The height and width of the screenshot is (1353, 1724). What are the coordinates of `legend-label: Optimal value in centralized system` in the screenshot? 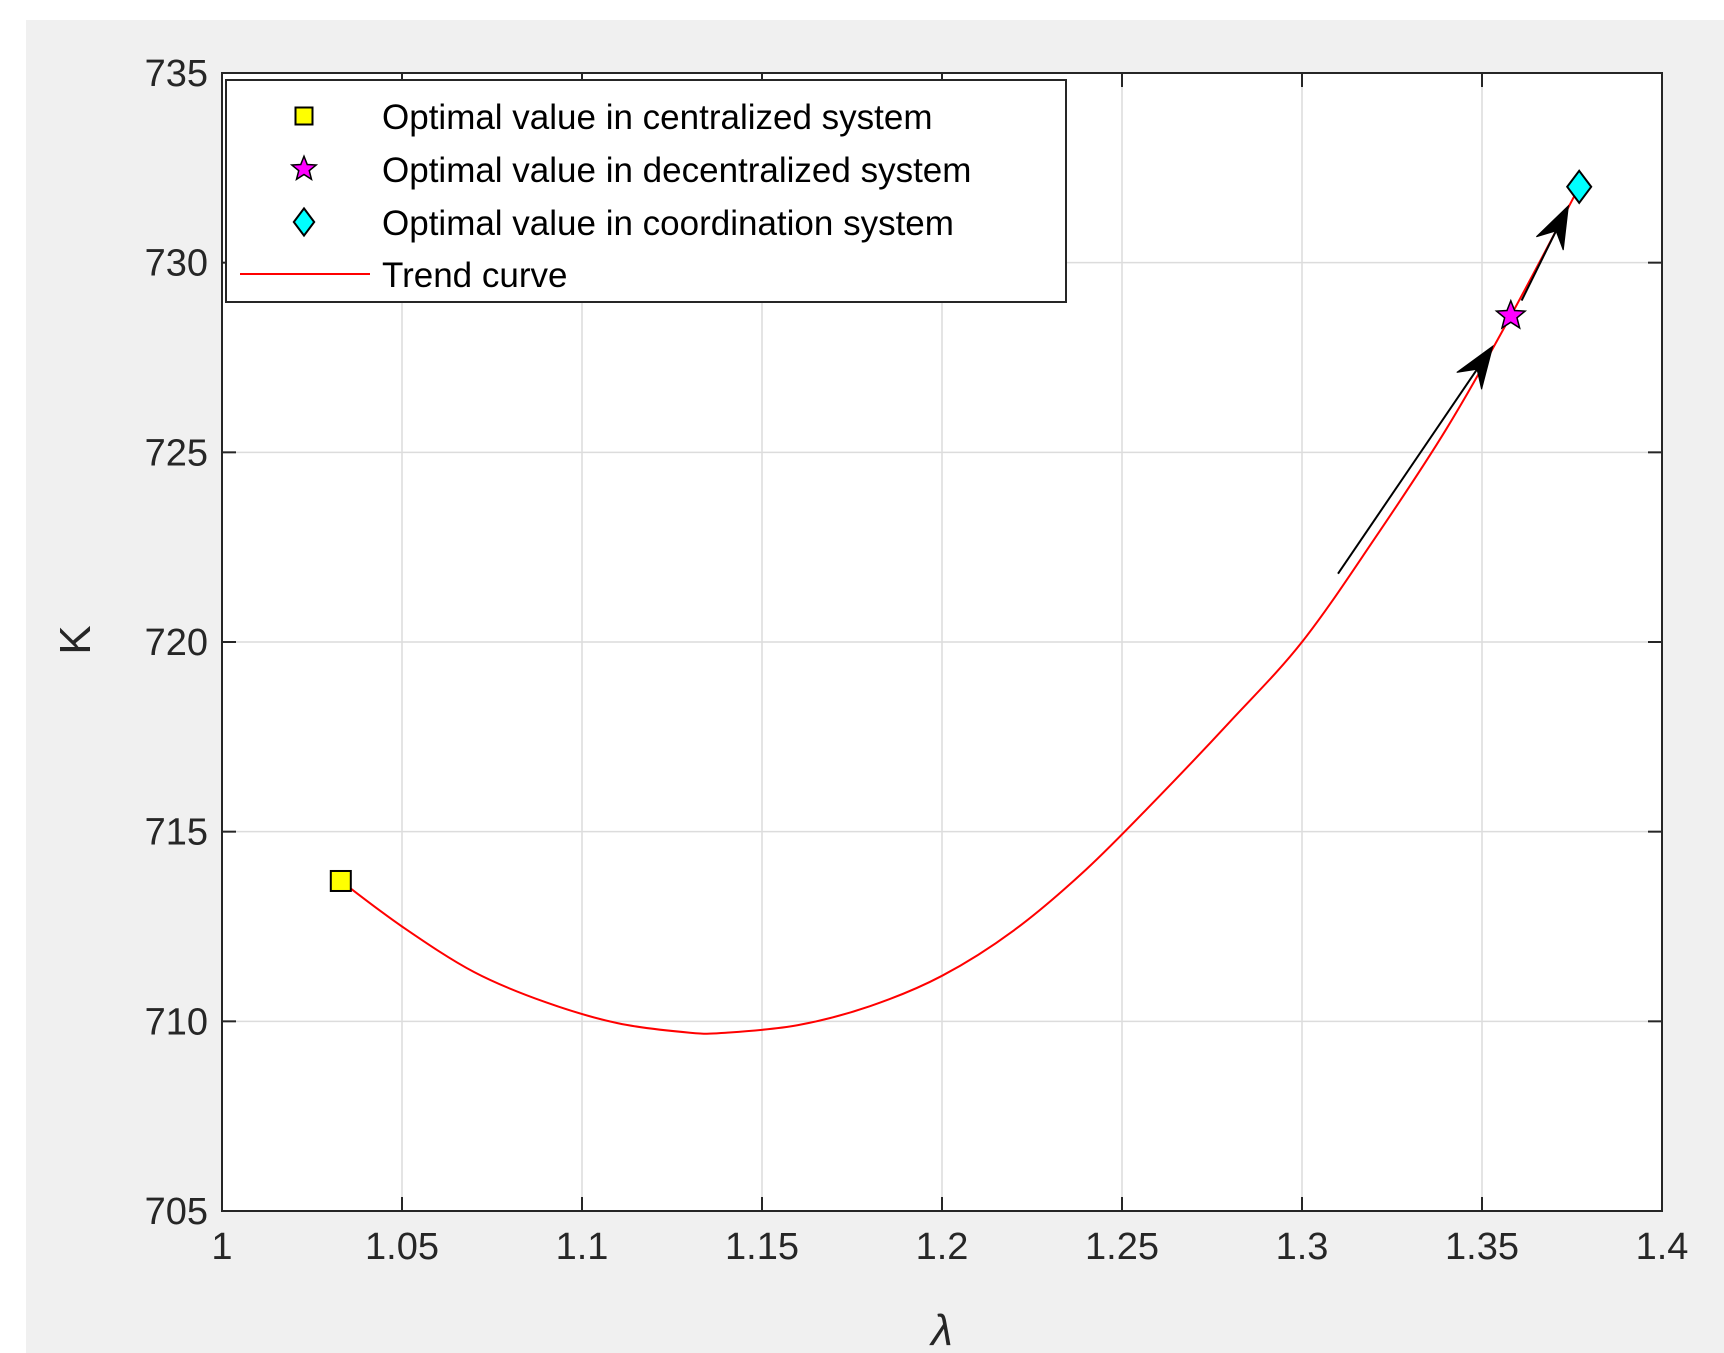 It's located at (657, 117).